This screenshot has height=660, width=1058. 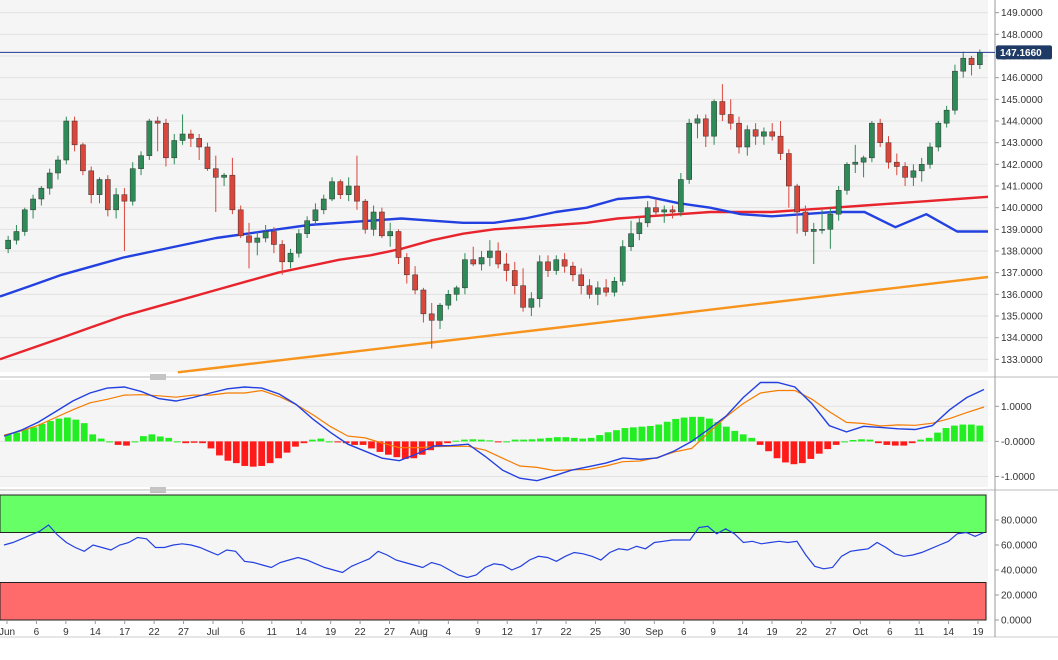 I want to click on price-tick-label: 142.0000, so click(x=1022, y=165).